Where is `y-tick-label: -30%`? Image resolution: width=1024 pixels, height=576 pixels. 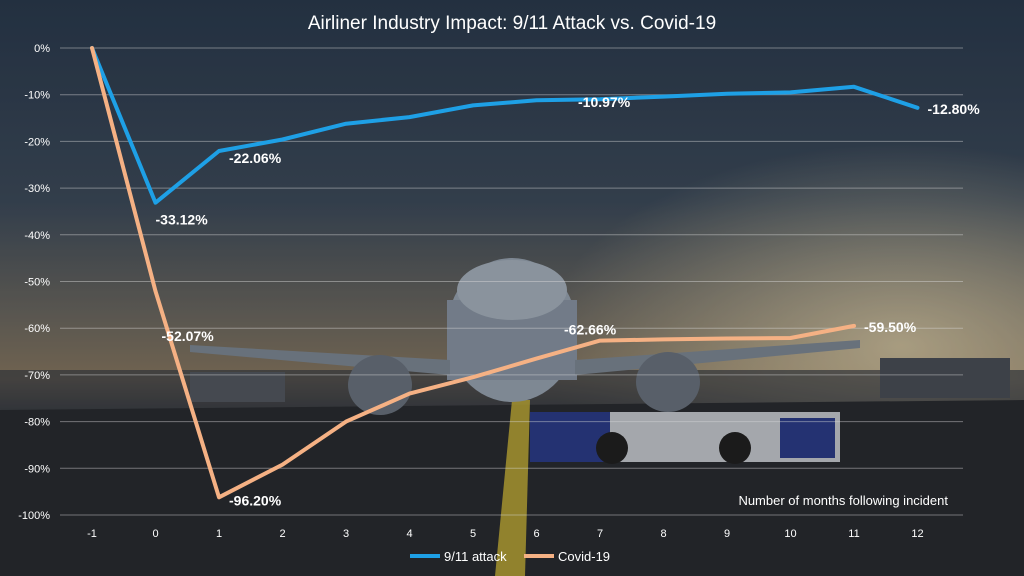
y-tick-label: -30% is located at coordinates (37, 189).